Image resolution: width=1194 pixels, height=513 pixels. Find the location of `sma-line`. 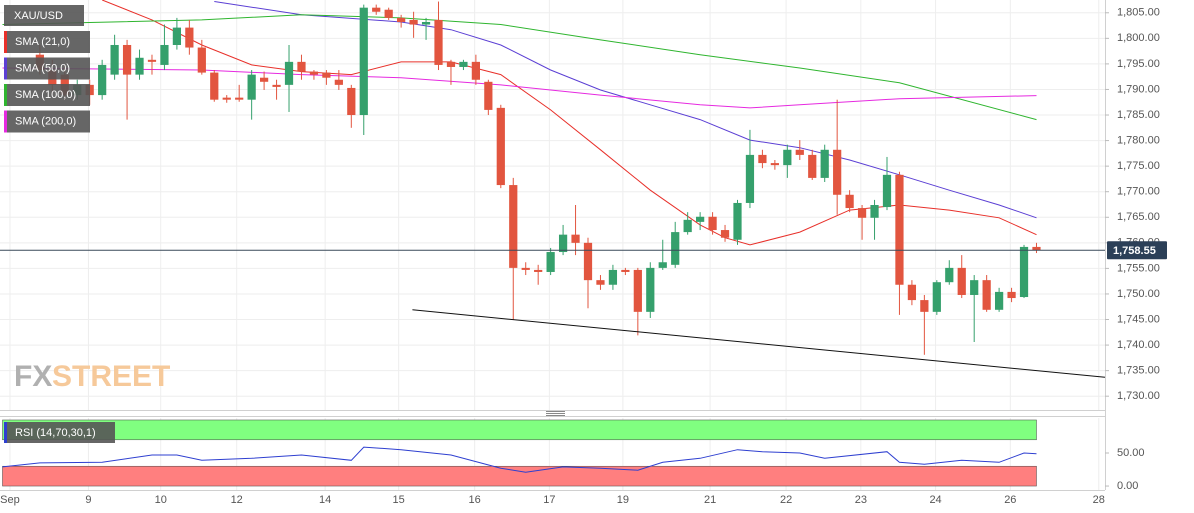

sma-line is located at coordinates (519, 88).